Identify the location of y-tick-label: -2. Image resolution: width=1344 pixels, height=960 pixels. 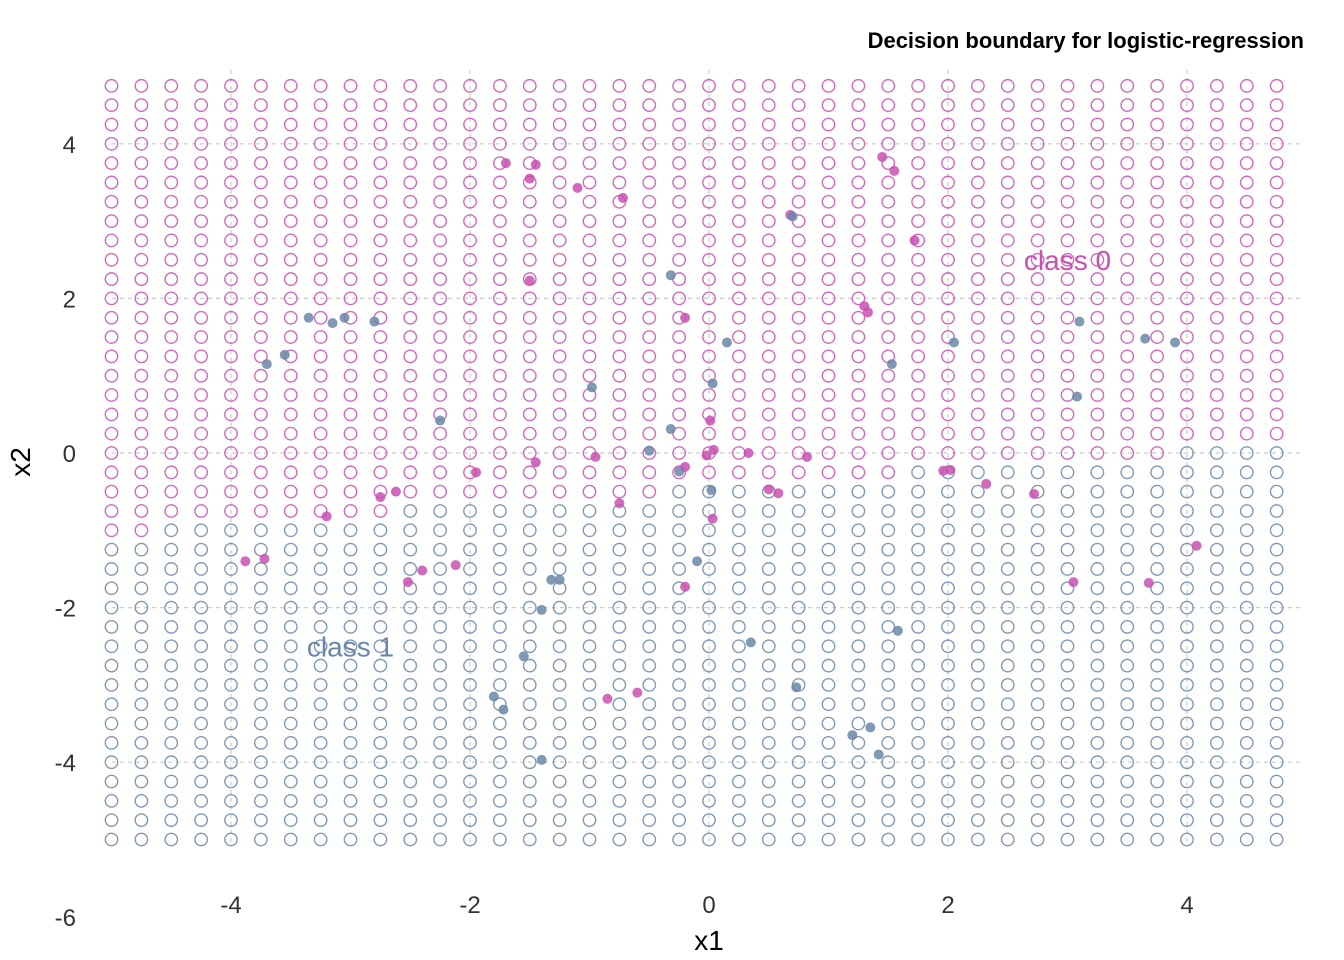
(65, 609).